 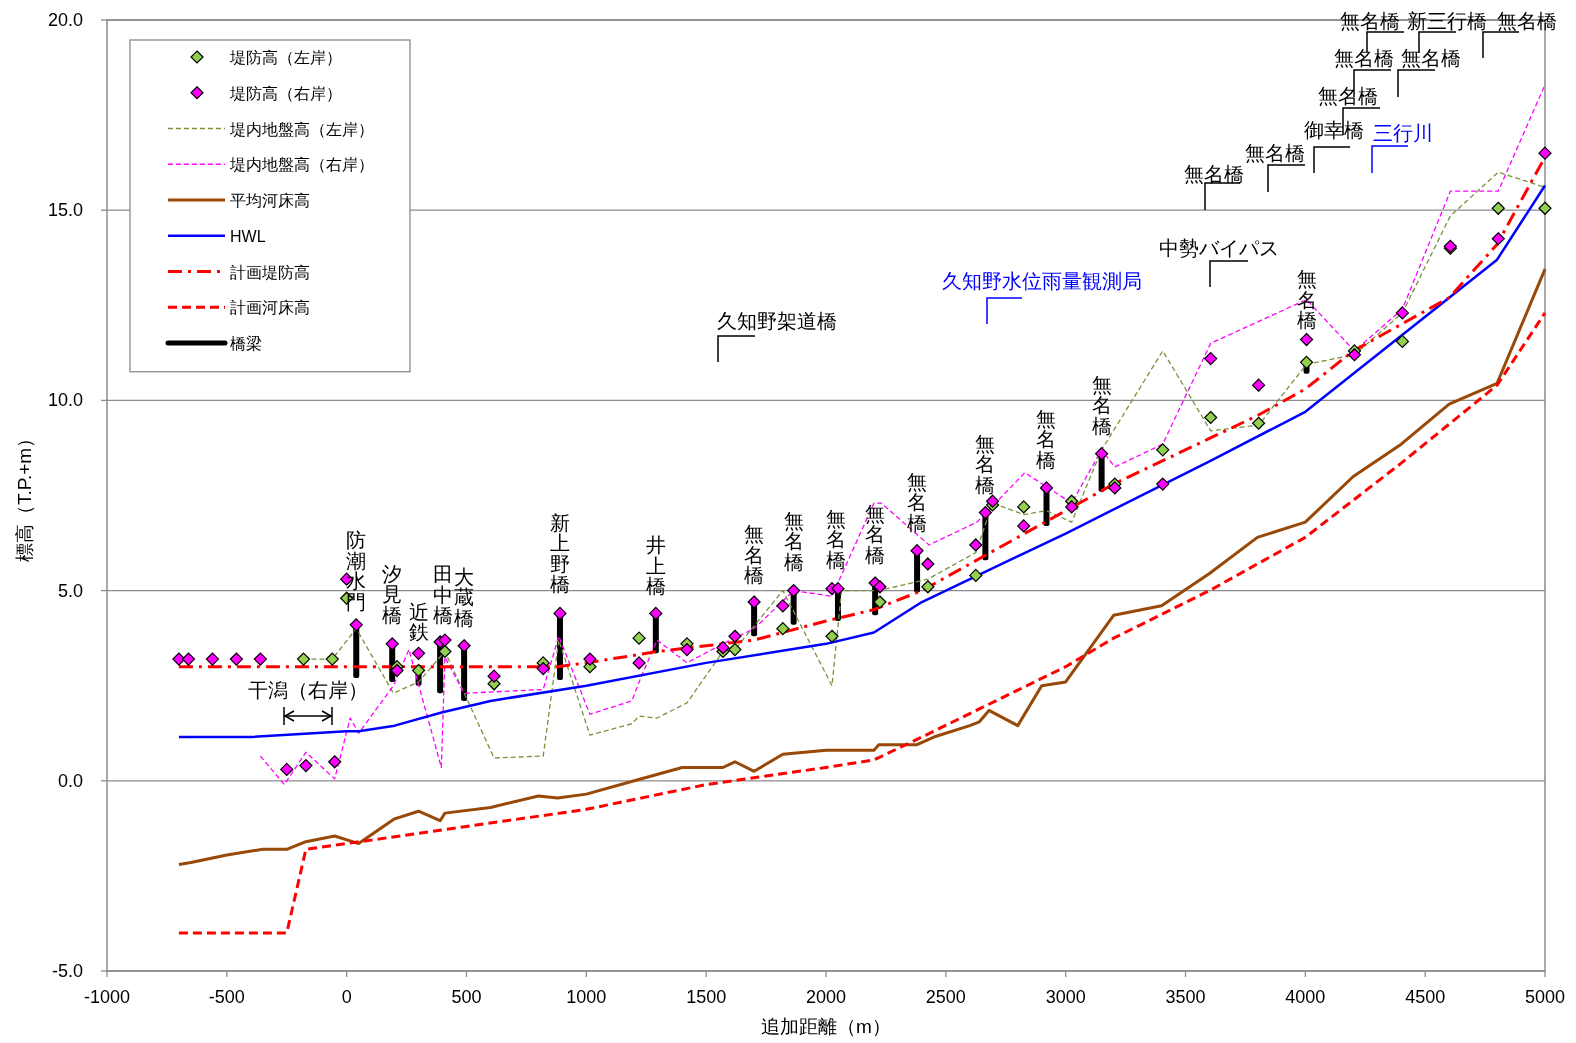 I want to click on x-tick-label: 3000, so click(x=1065, y=997).